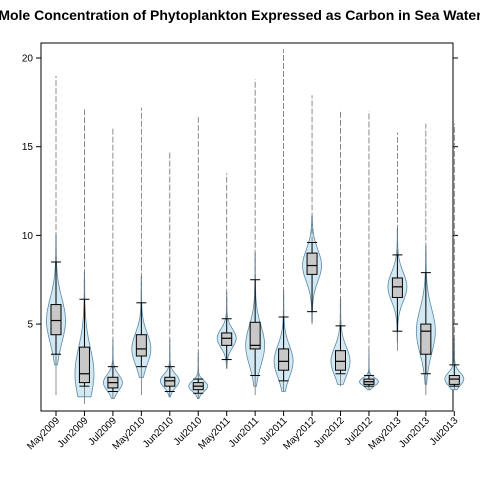 This screenshot has height=480, width=480. What do you see at coordinates (28, 147) in the screenshot?
I see `y-tick-label: 15` at bounding box center [28, 147].